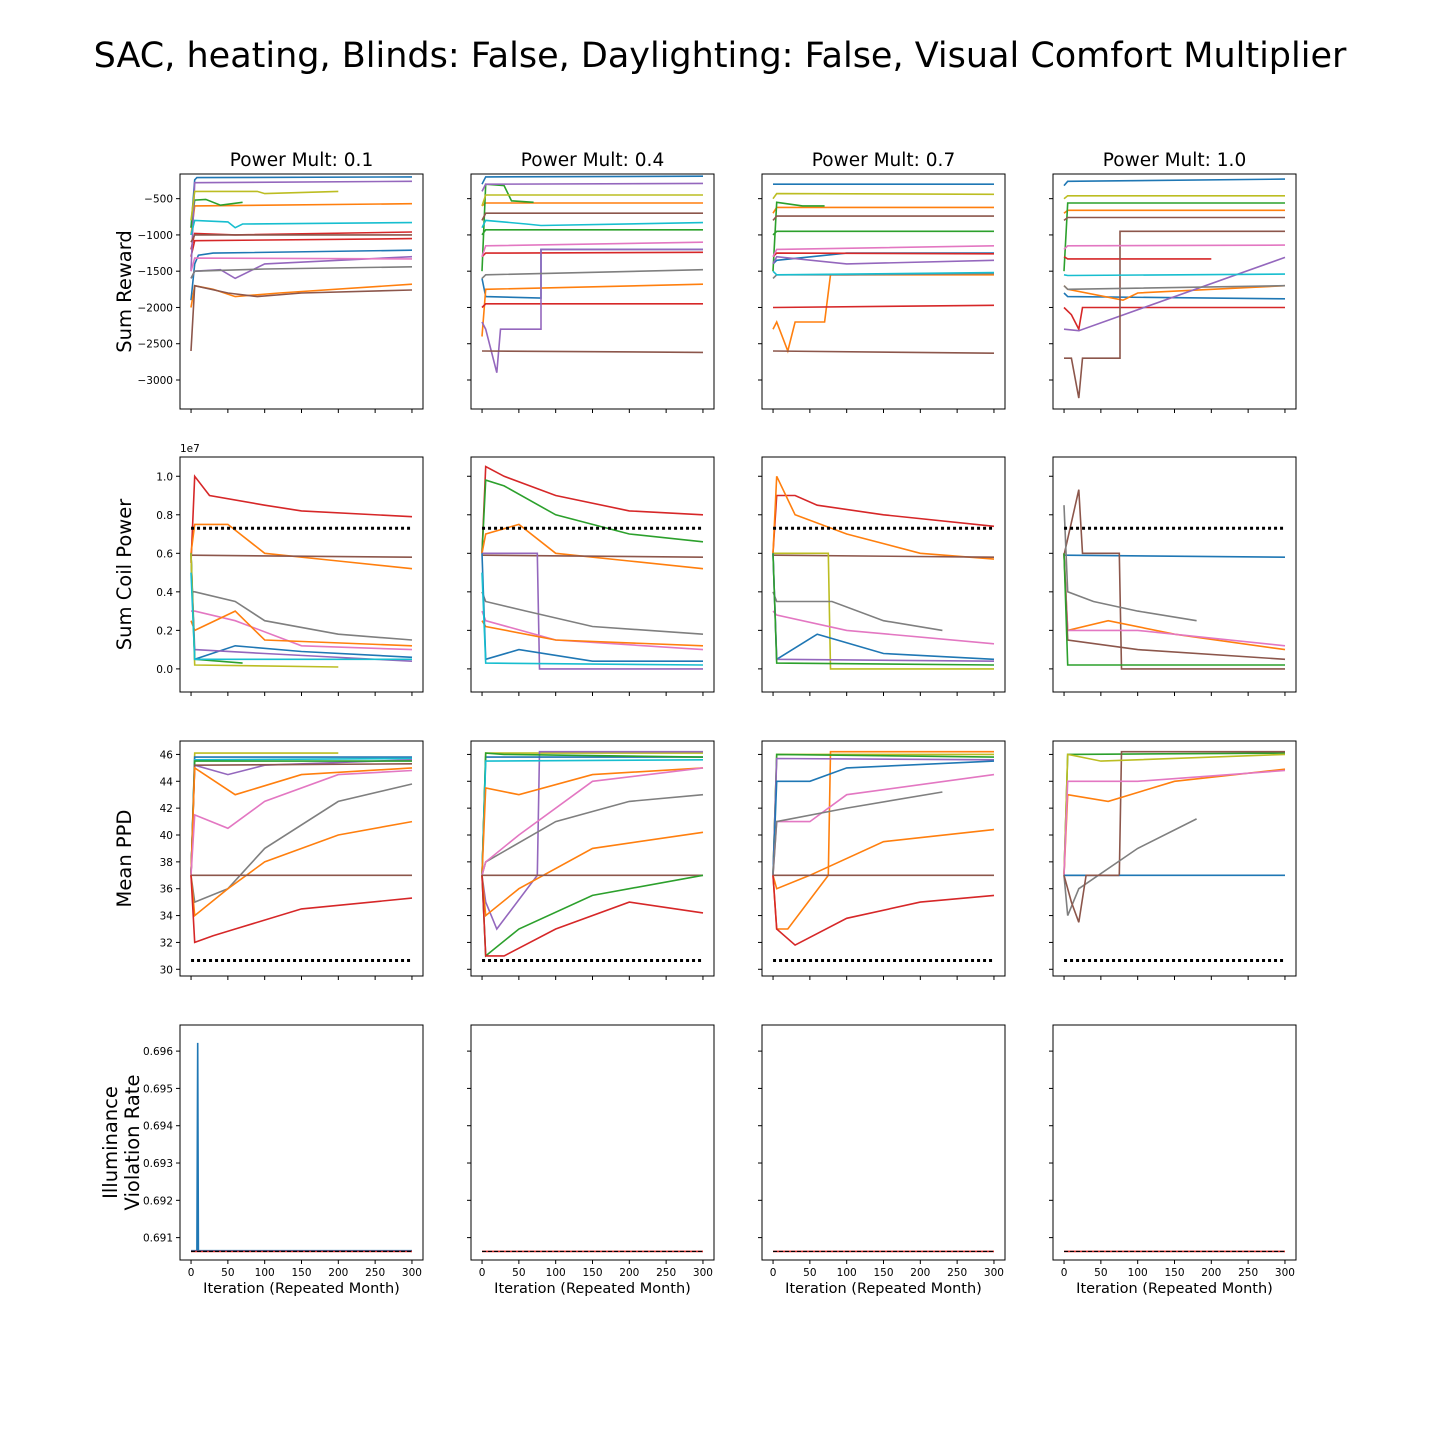 The height and width of the screenshot is (1440, 1440). What do you see at coordinates (666, 1273) in the screenshot?
I see `x-tick-label: 250` at bounding box center [666, 1273].